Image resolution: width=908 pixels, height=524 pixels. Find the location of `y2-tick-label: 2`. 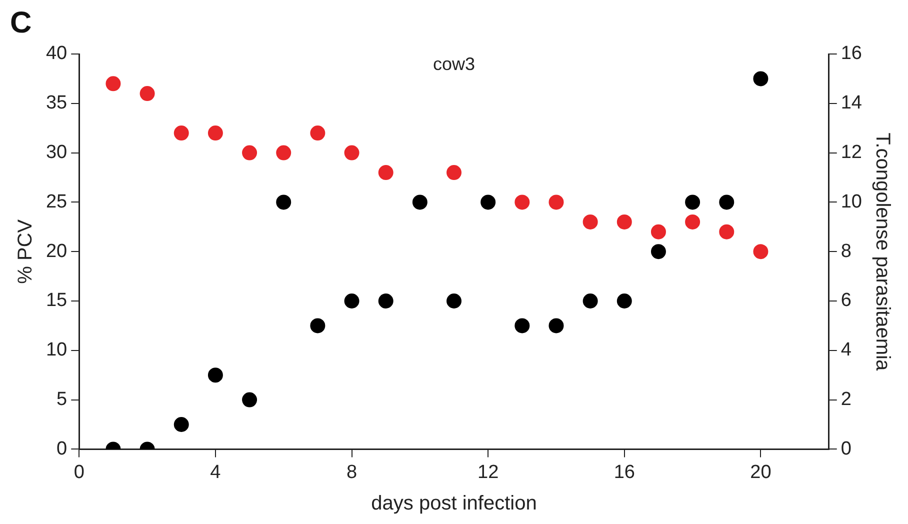

y2-tick-label: 2 is located at coordinates (846, 399).